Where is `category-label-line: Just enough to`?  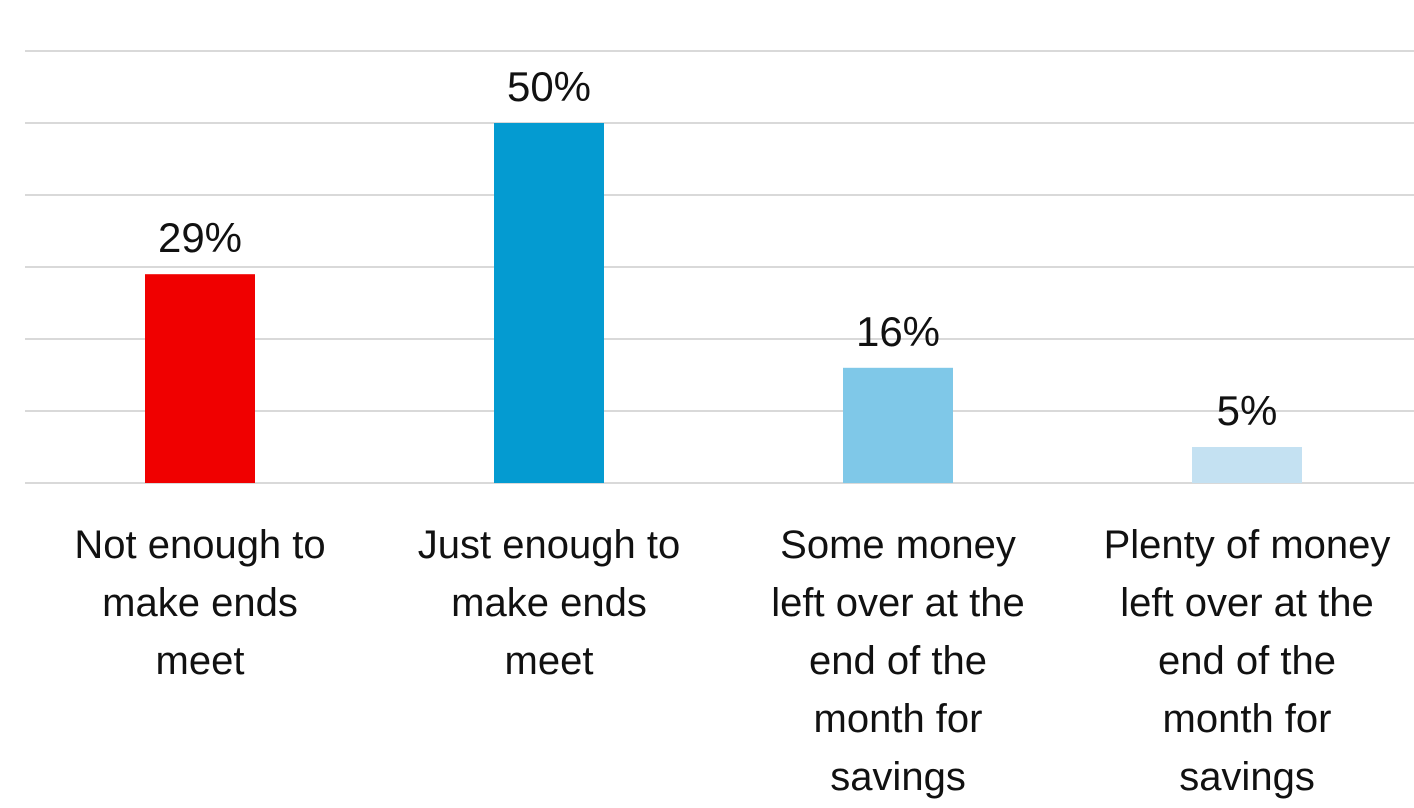
category-label-line: Just enough to is located at coordinates (549, 545).